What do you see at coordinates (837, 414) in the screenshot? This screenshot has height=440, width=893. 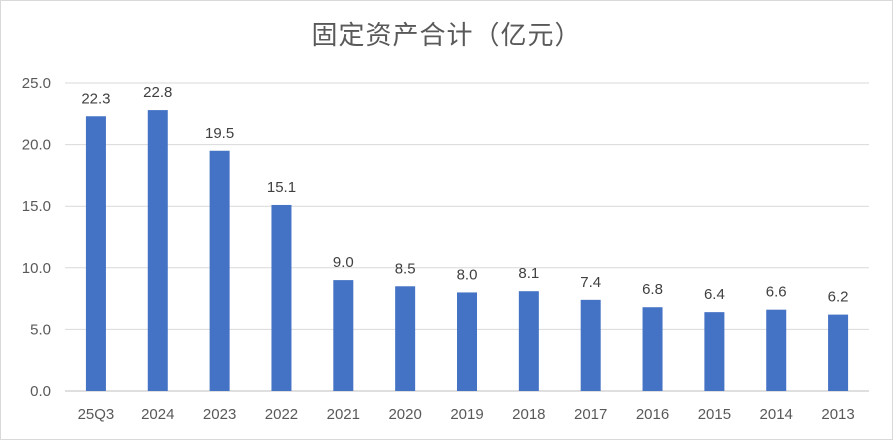 I see `x-tick-label: 2013` at bounding box center [837, 414].